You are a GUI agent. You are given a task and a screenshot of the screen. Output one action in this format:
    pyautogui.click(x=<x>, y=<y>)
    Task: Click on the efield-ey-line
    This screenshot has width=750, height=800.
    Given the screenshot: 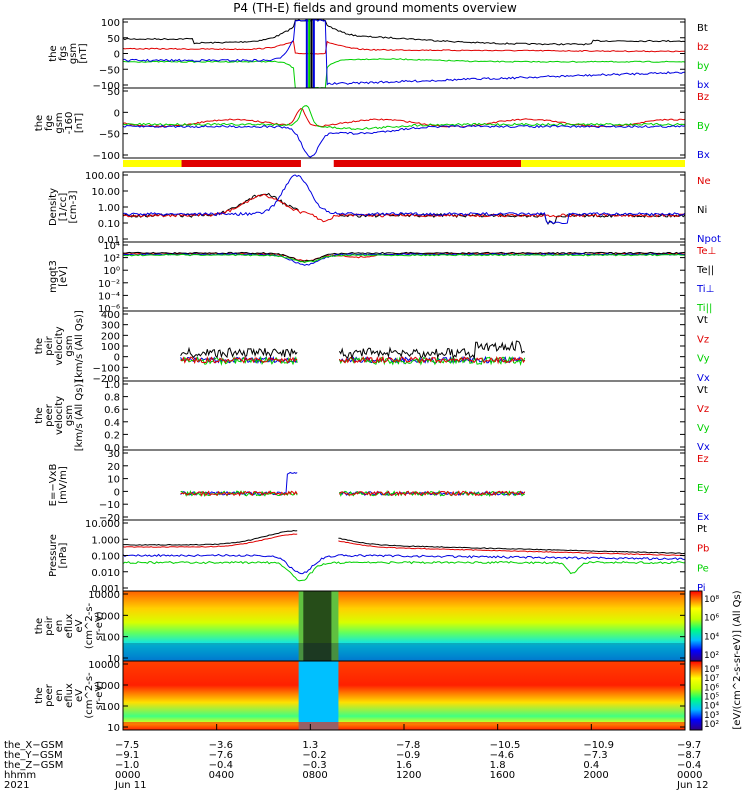 What is the action you would take?
    pyautogui.click(x=239, y=493)
    